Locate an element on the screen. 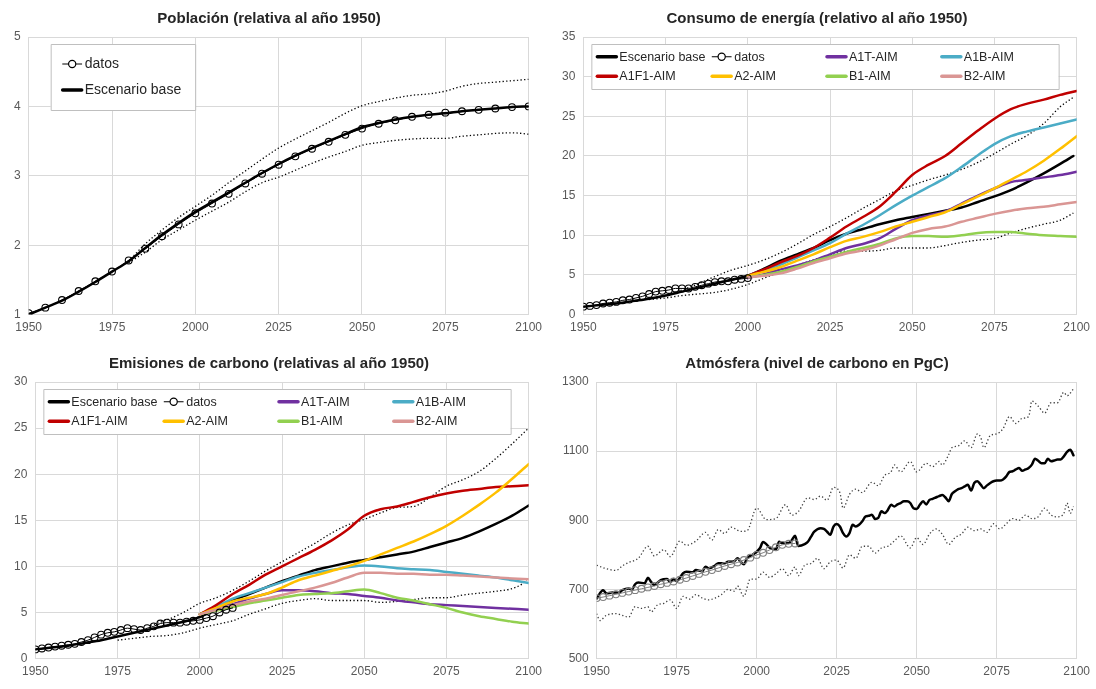  y-tick-label: 3 is located at coordinates (17, 175).